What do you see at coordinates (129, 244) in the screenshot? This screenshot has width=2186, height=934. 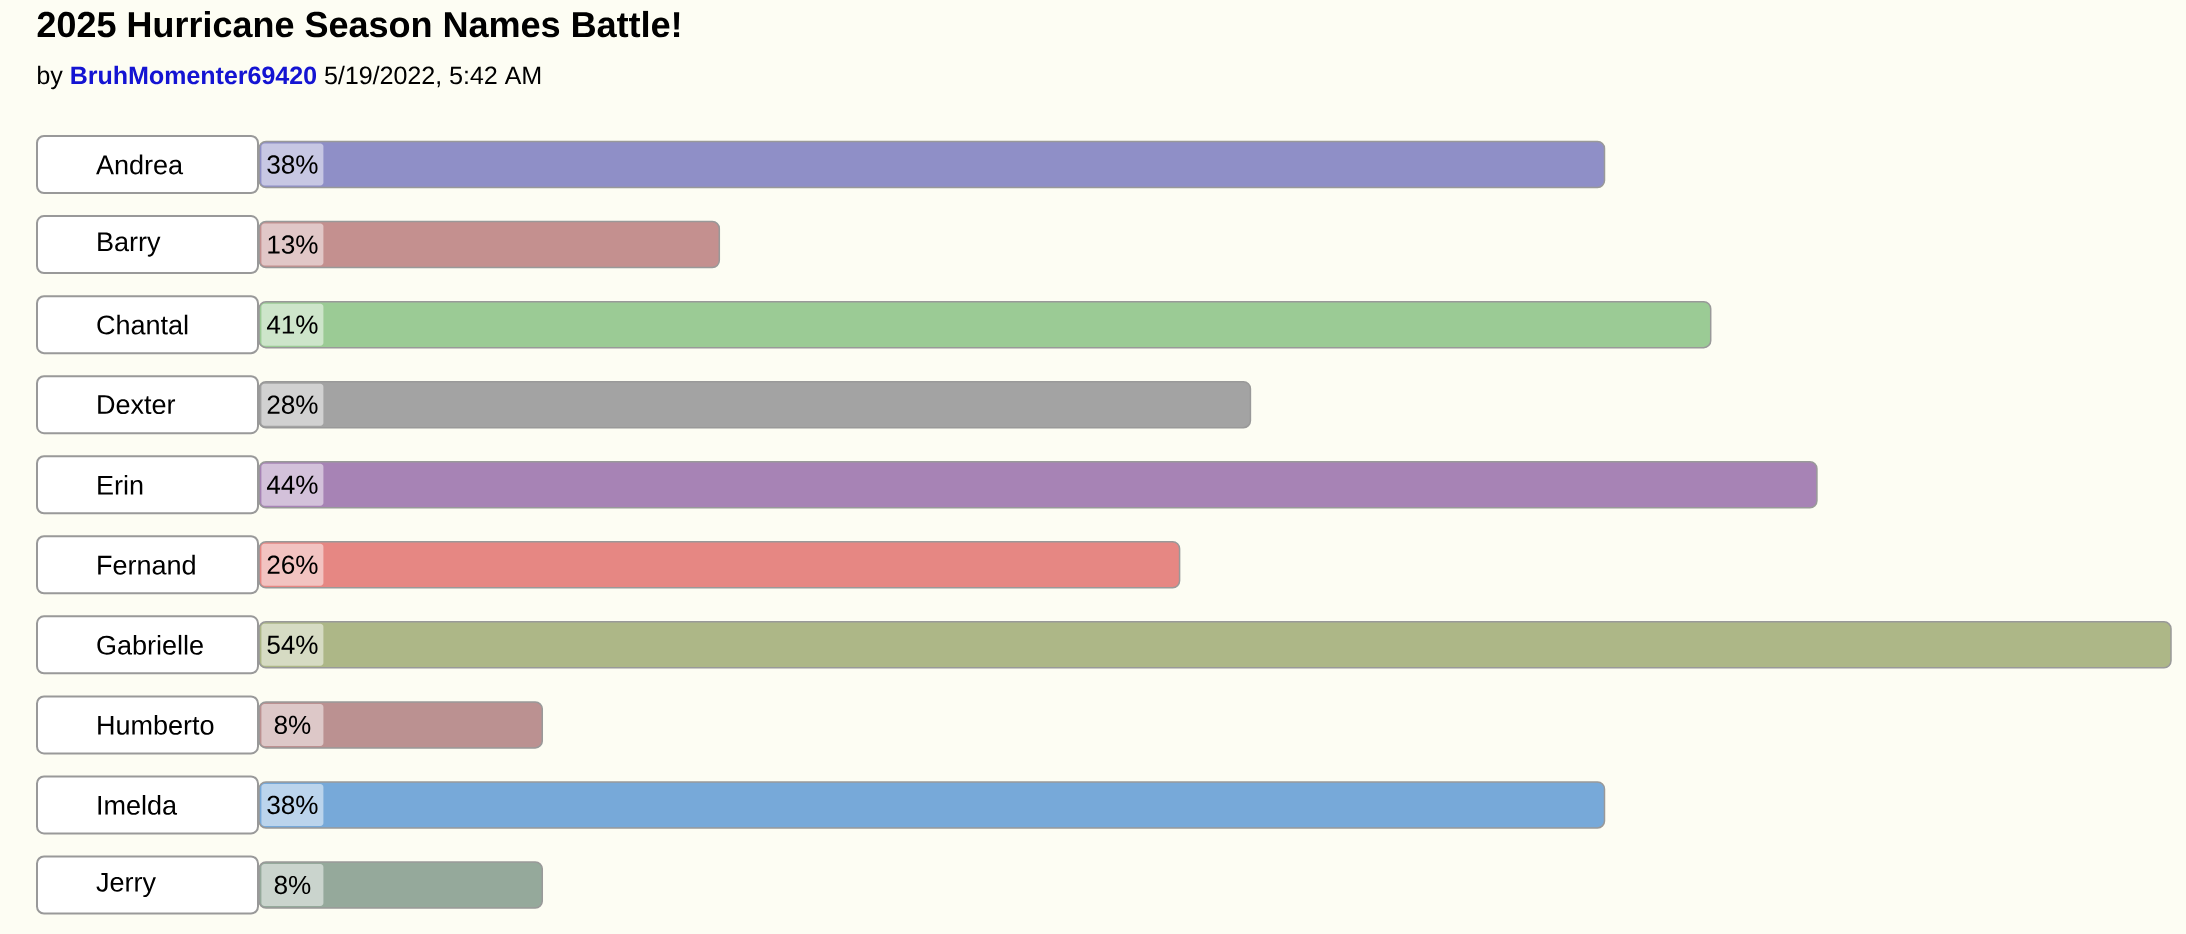 I see `y-tick-label: Barry` at bounding box center [129, 244].